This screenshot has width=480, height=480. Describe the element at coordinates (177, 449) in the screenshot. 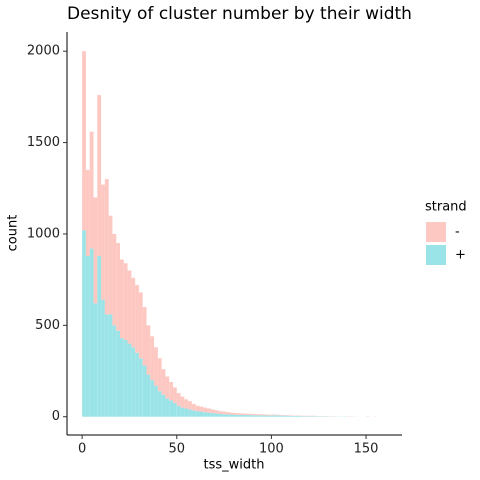

I see `x-tick-label: 50` at that location.